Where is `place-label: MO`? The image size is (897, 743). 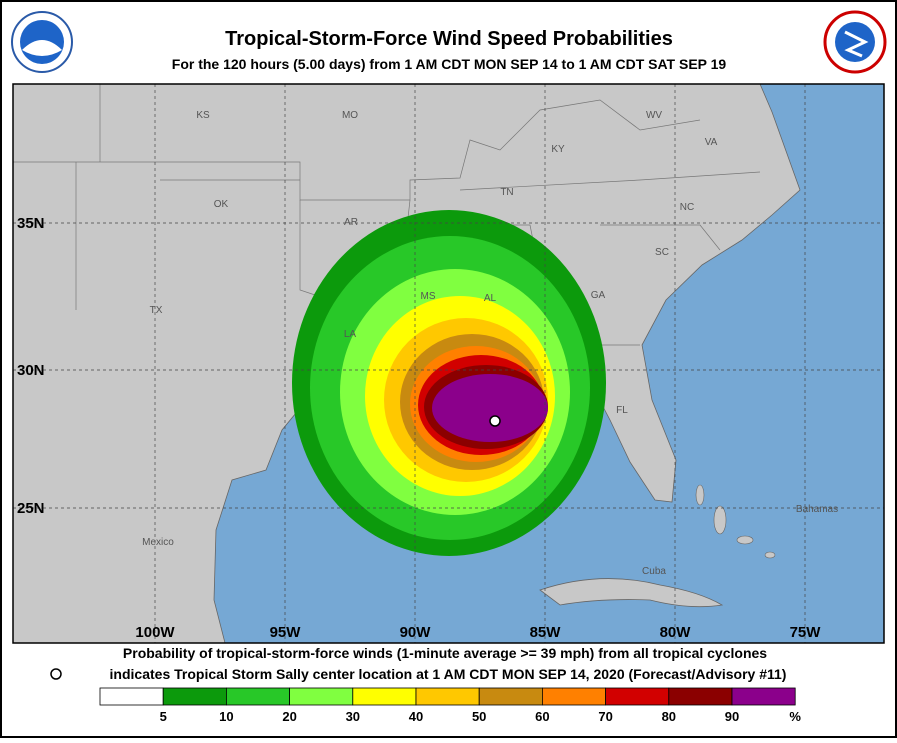 place-label: MO is located at coordinates (350, 115).